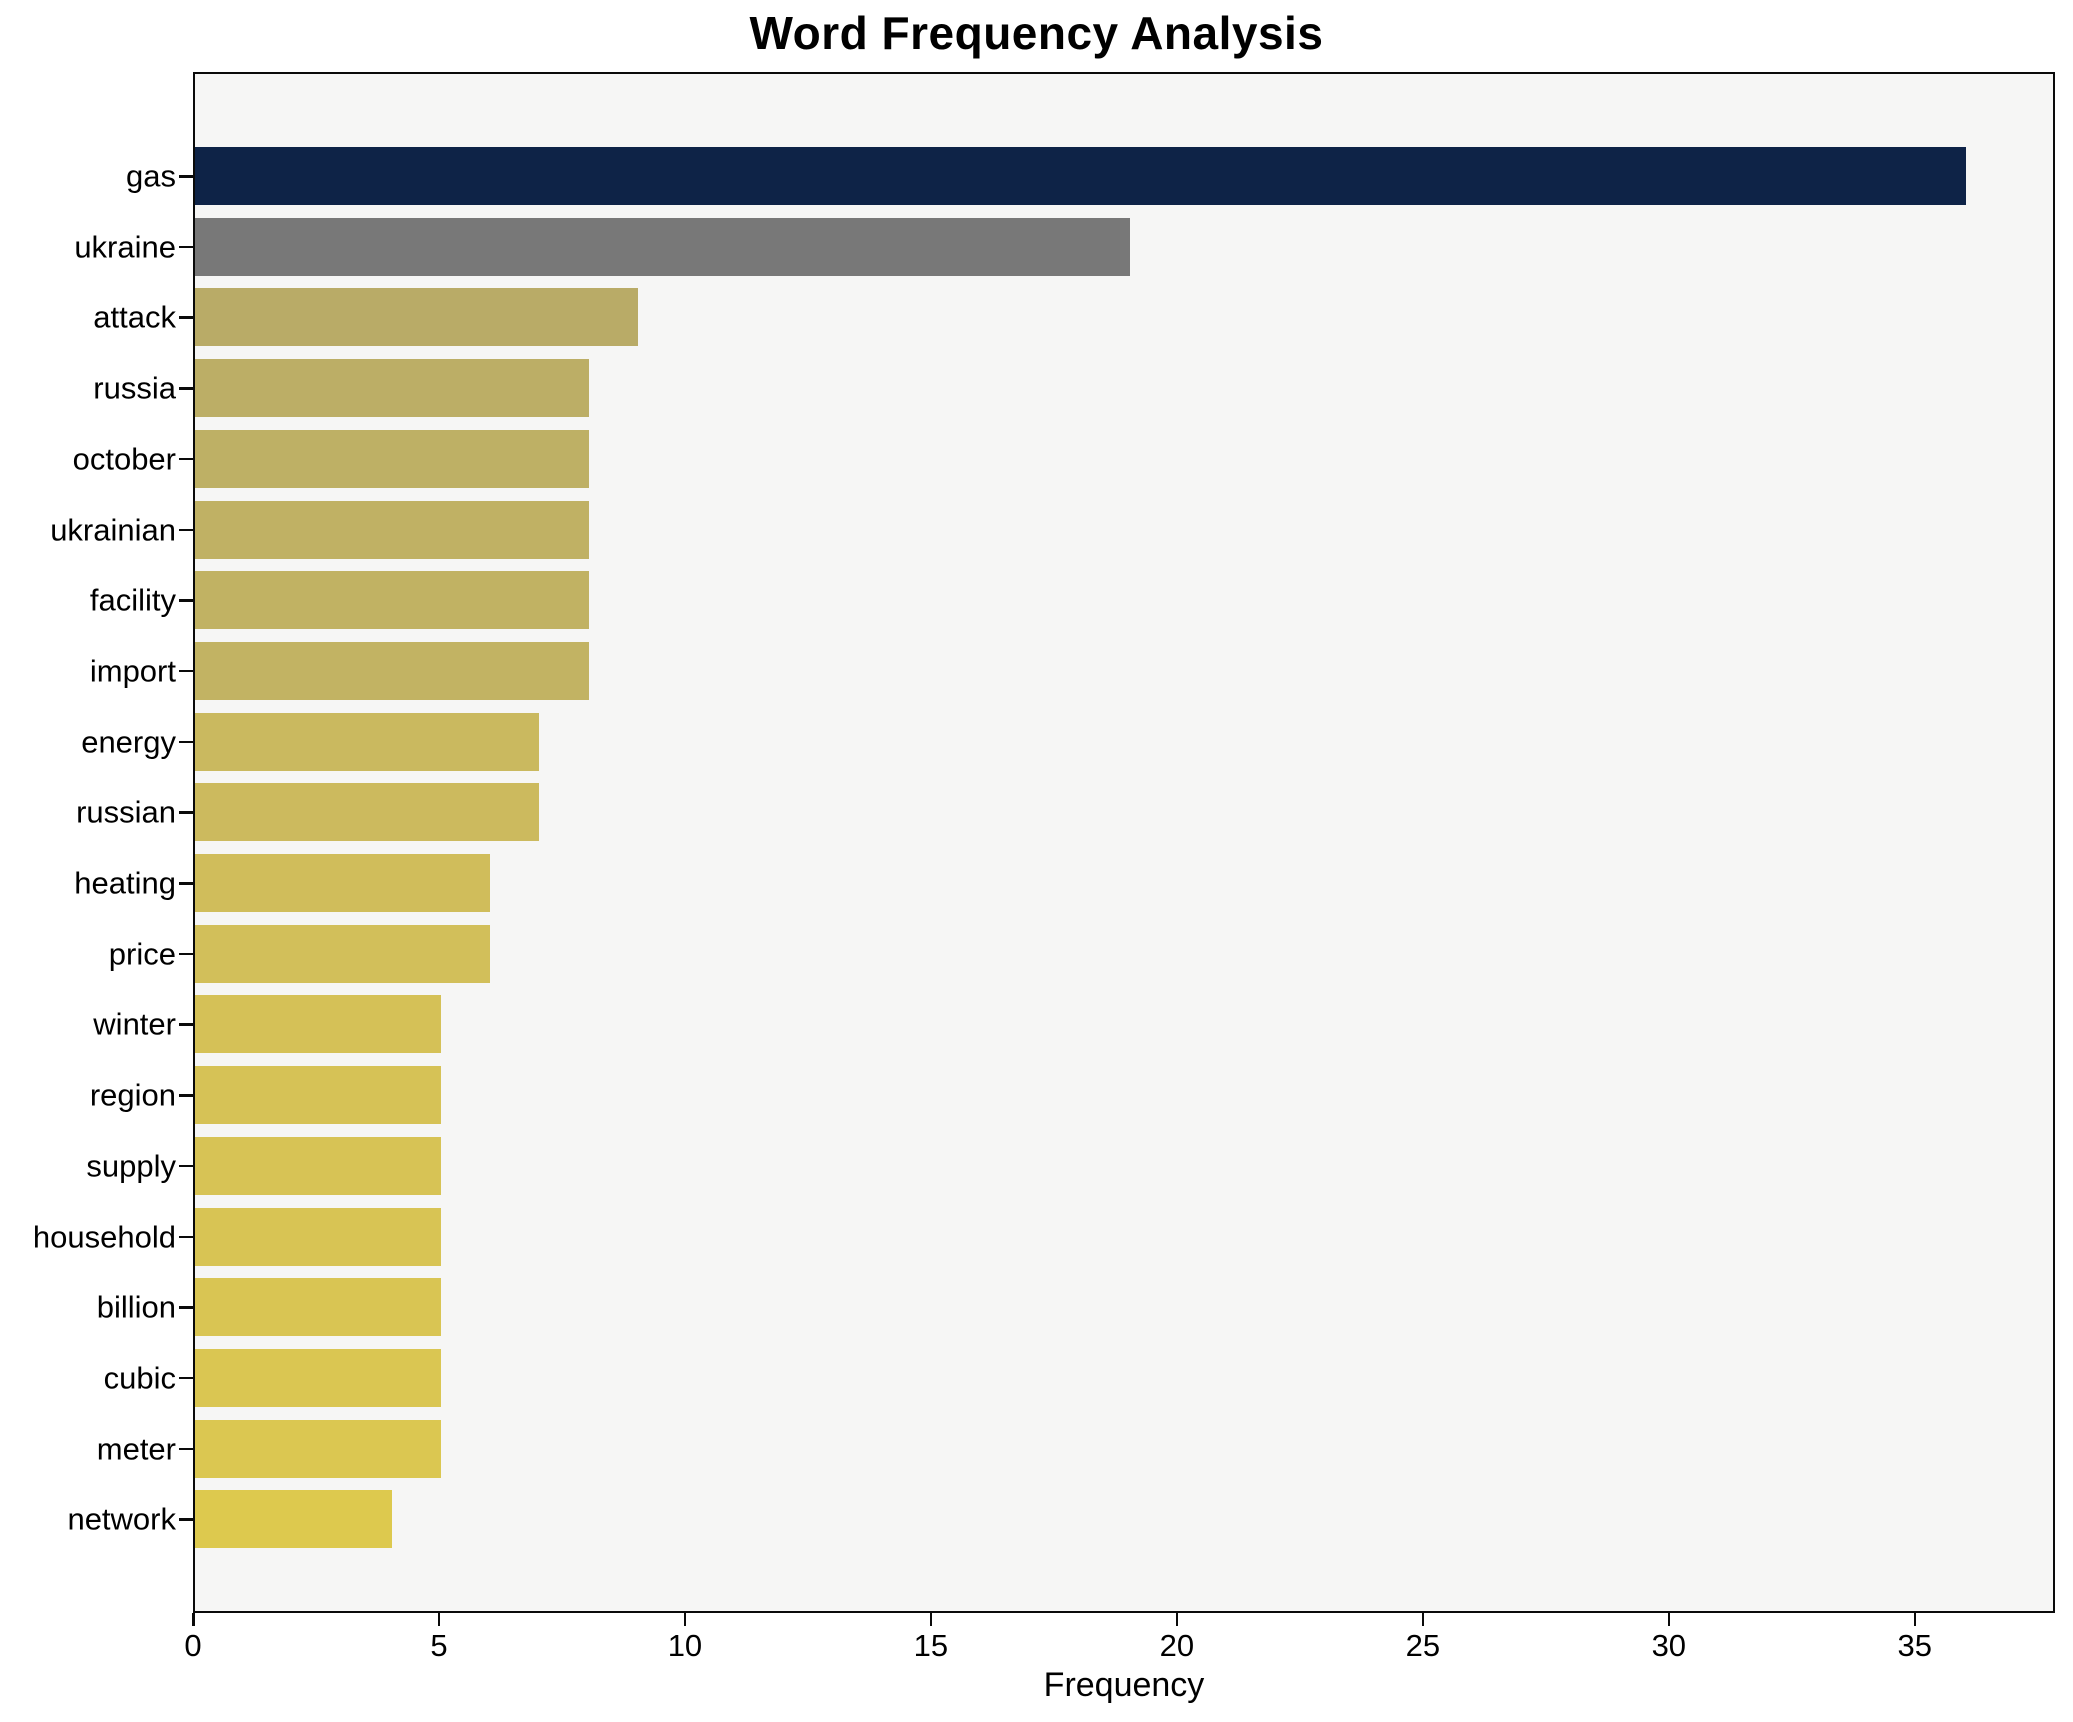  Describe the element at coordinates (134, 1024) in the screenshot. I see `y-tick-label-winter: winter` at that location.